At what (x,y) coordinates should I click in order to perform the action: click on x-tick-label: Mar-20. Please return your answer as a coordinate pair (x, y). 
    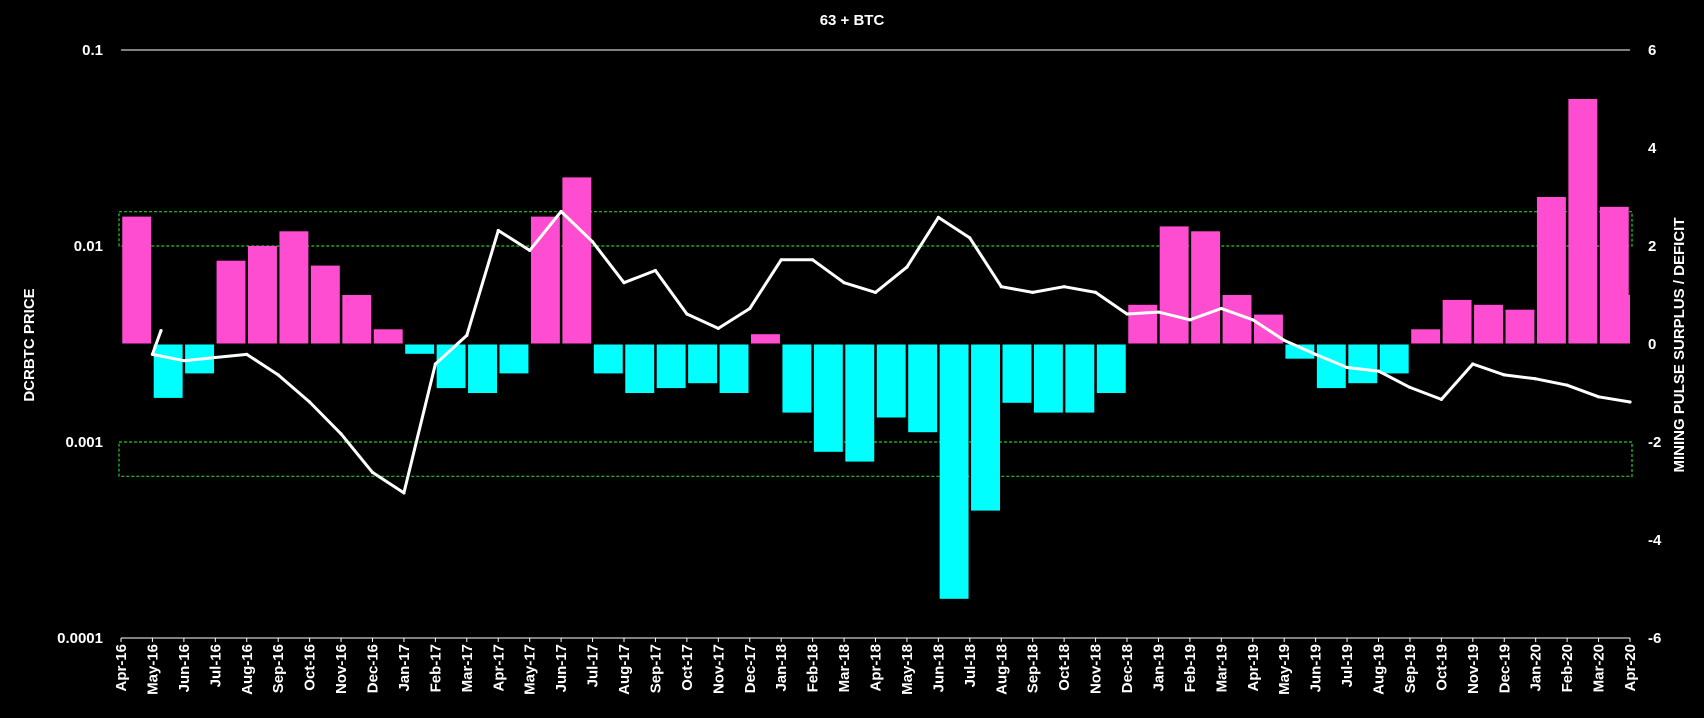
    Looking at the image, I should click on (1599, 668).